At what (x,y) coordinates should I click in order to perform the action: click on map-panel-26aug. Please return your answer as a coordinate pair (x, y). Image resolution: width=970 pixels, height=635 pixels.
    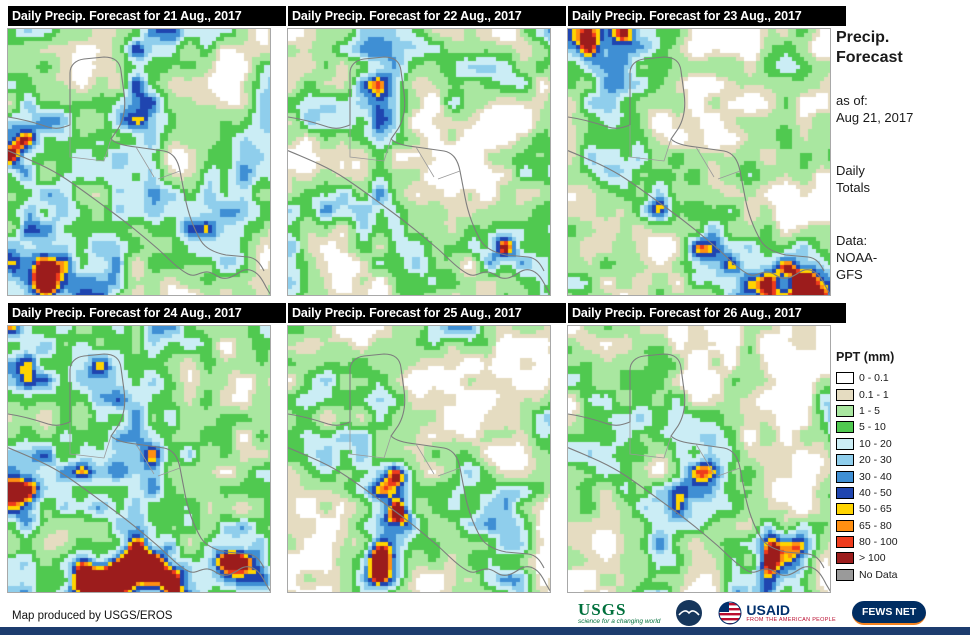
    Looking at the image, I should click on (699, 459).